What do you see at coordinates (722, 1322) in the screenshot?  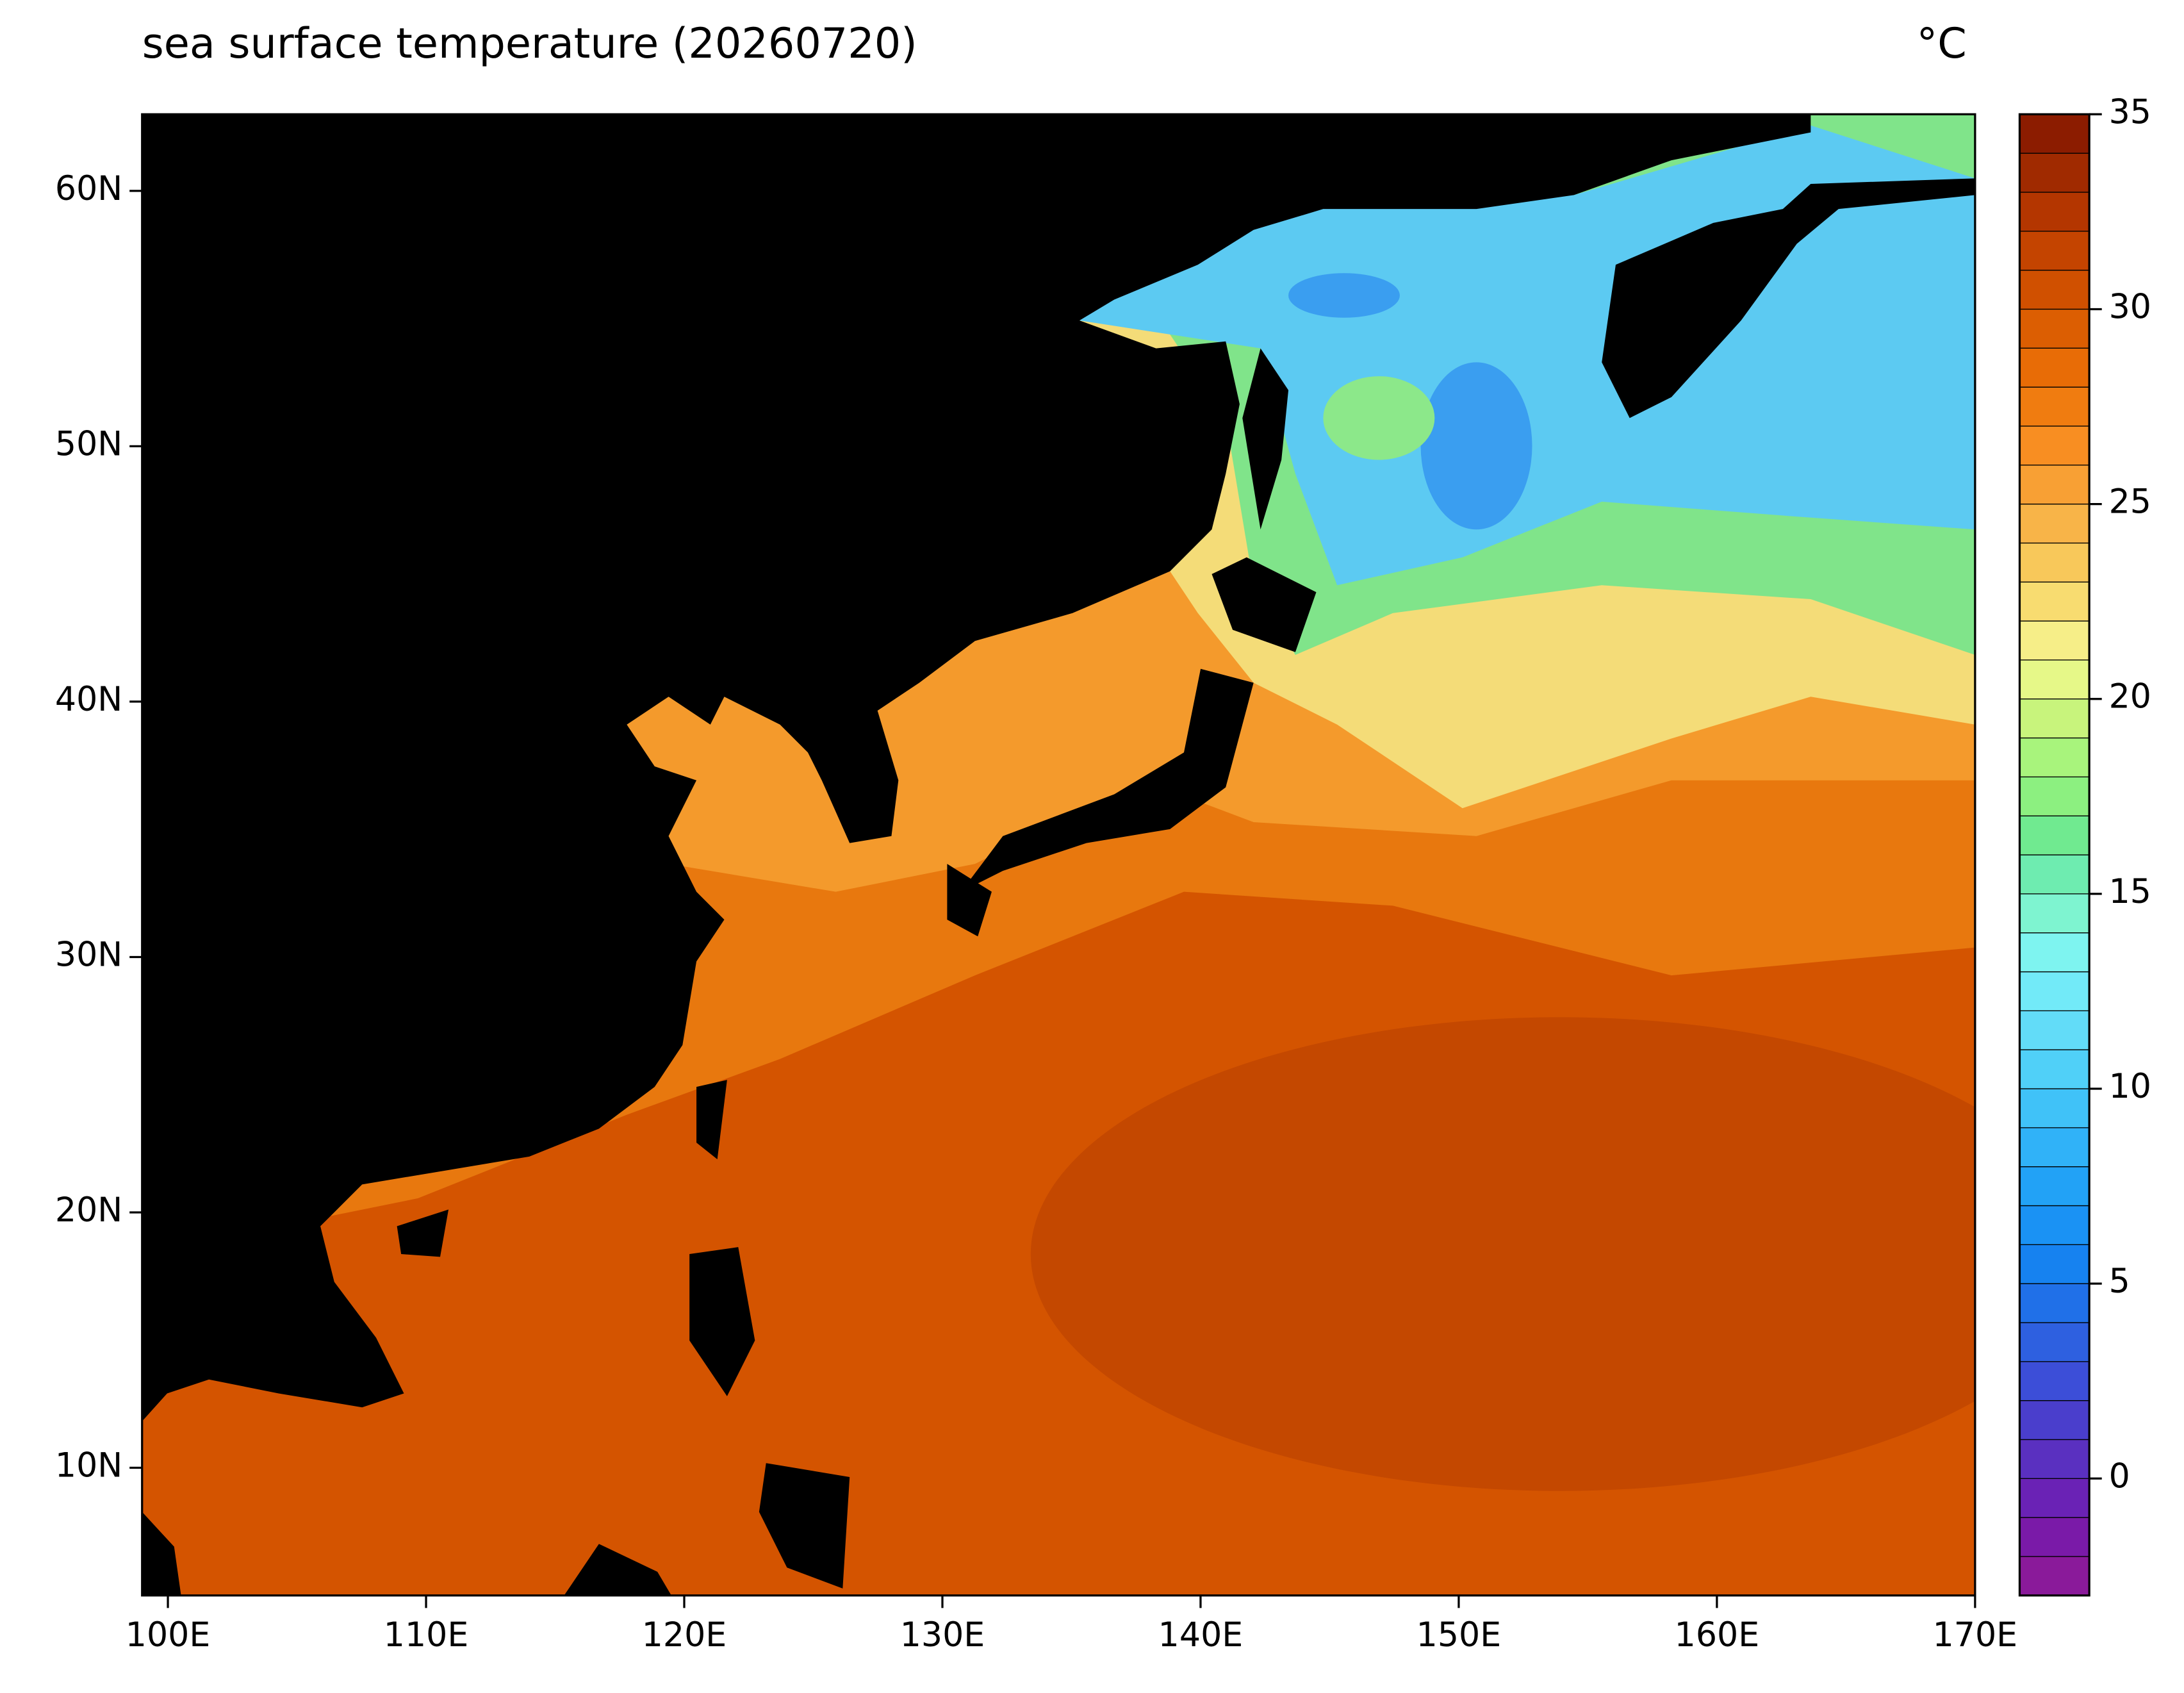 I see `luzon` at bounding box center [722, 1322].